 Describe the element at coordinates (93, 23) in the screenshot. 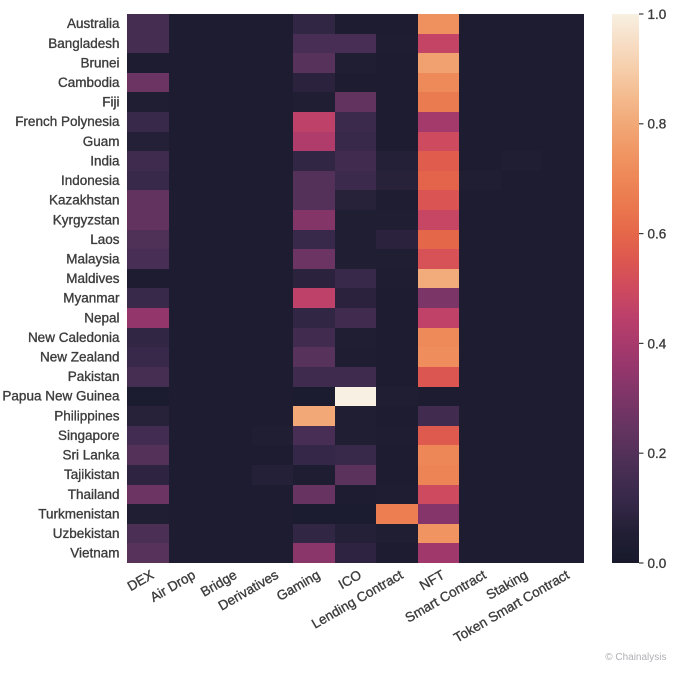

I see `svg-text: Australia` at that location.